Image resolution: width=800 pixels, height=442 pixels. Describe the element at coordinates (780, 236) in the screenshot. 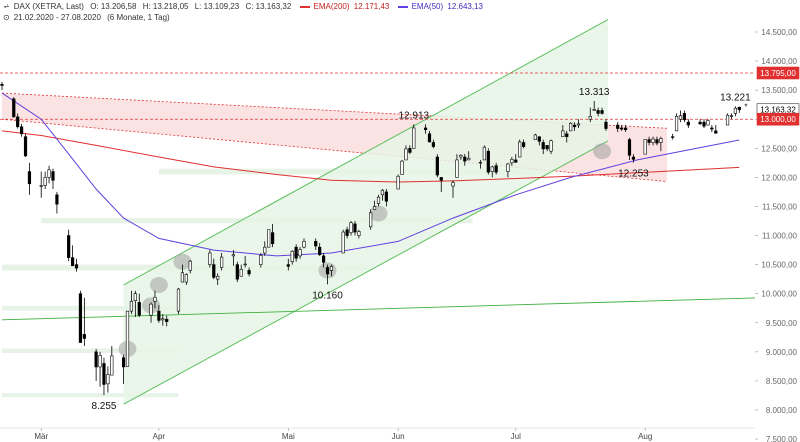

I see `y-tick-label: 11.000,00` at that location.